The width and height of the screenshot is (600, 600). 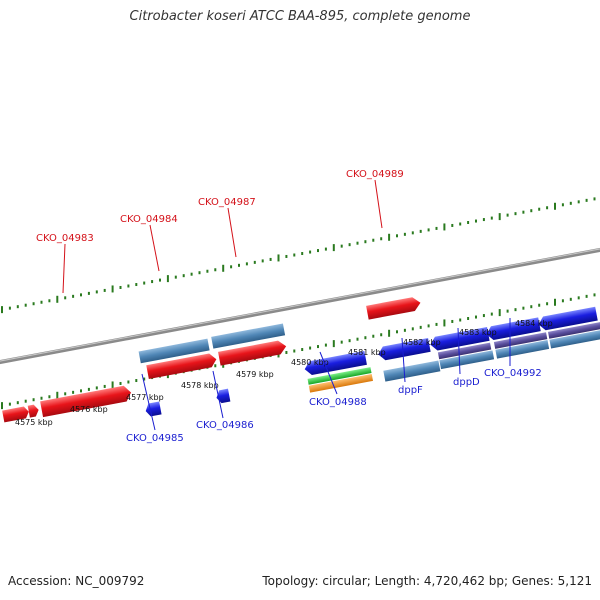 I want to click on gene-dppf-arrow, so click(x=404, y=349).